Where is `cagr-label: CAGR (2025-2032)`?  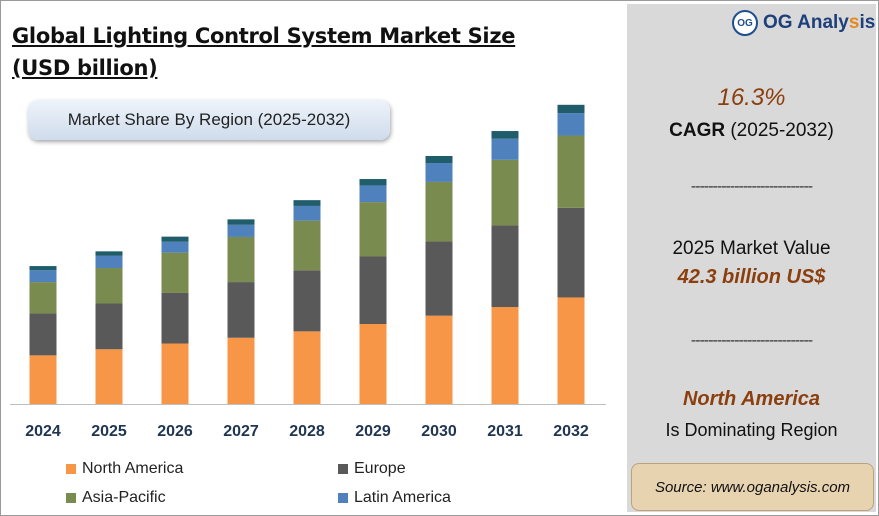 cagr-label: CAGR (2025-2032) is located at coordinates (751, 131).